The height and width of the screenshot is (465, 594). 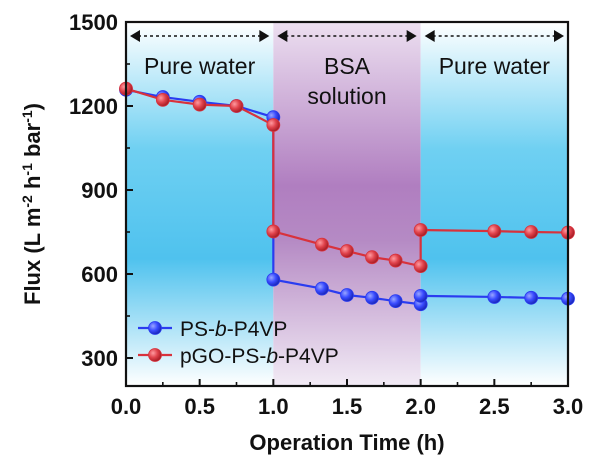 I want to click on region-2-label-line-0: Pure water, so click(x=495, y=66).